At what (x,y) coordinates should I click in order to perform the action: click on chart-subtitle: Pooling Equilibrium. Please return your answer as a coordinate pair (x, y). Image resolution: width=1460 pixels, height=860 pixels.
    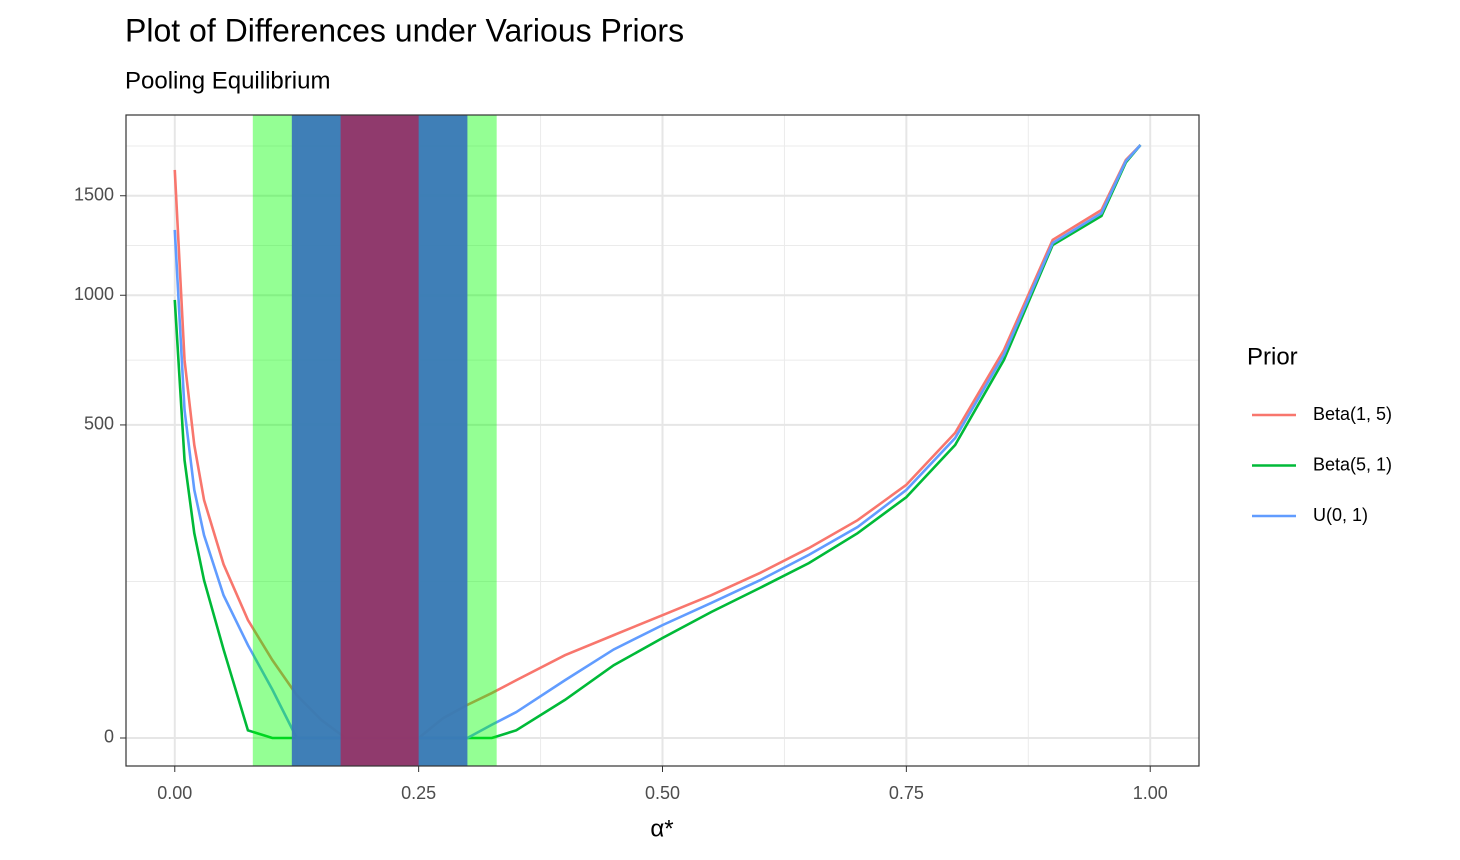
    Looking at the image, I should click on (227, 80).